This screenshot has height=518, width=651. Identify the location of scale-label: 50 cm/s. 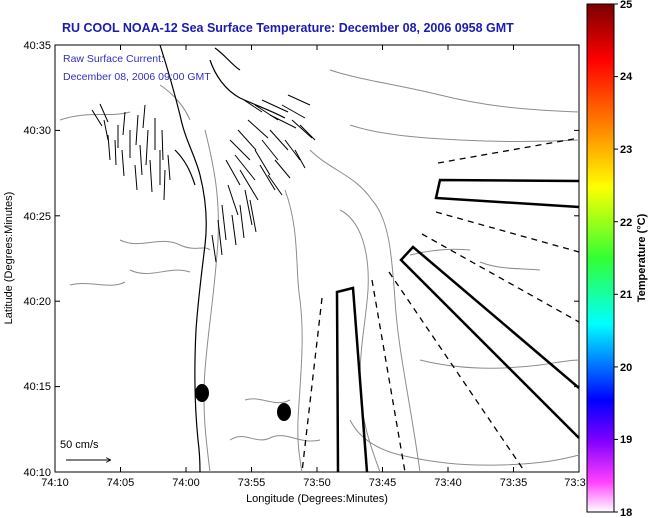
(79, 445).